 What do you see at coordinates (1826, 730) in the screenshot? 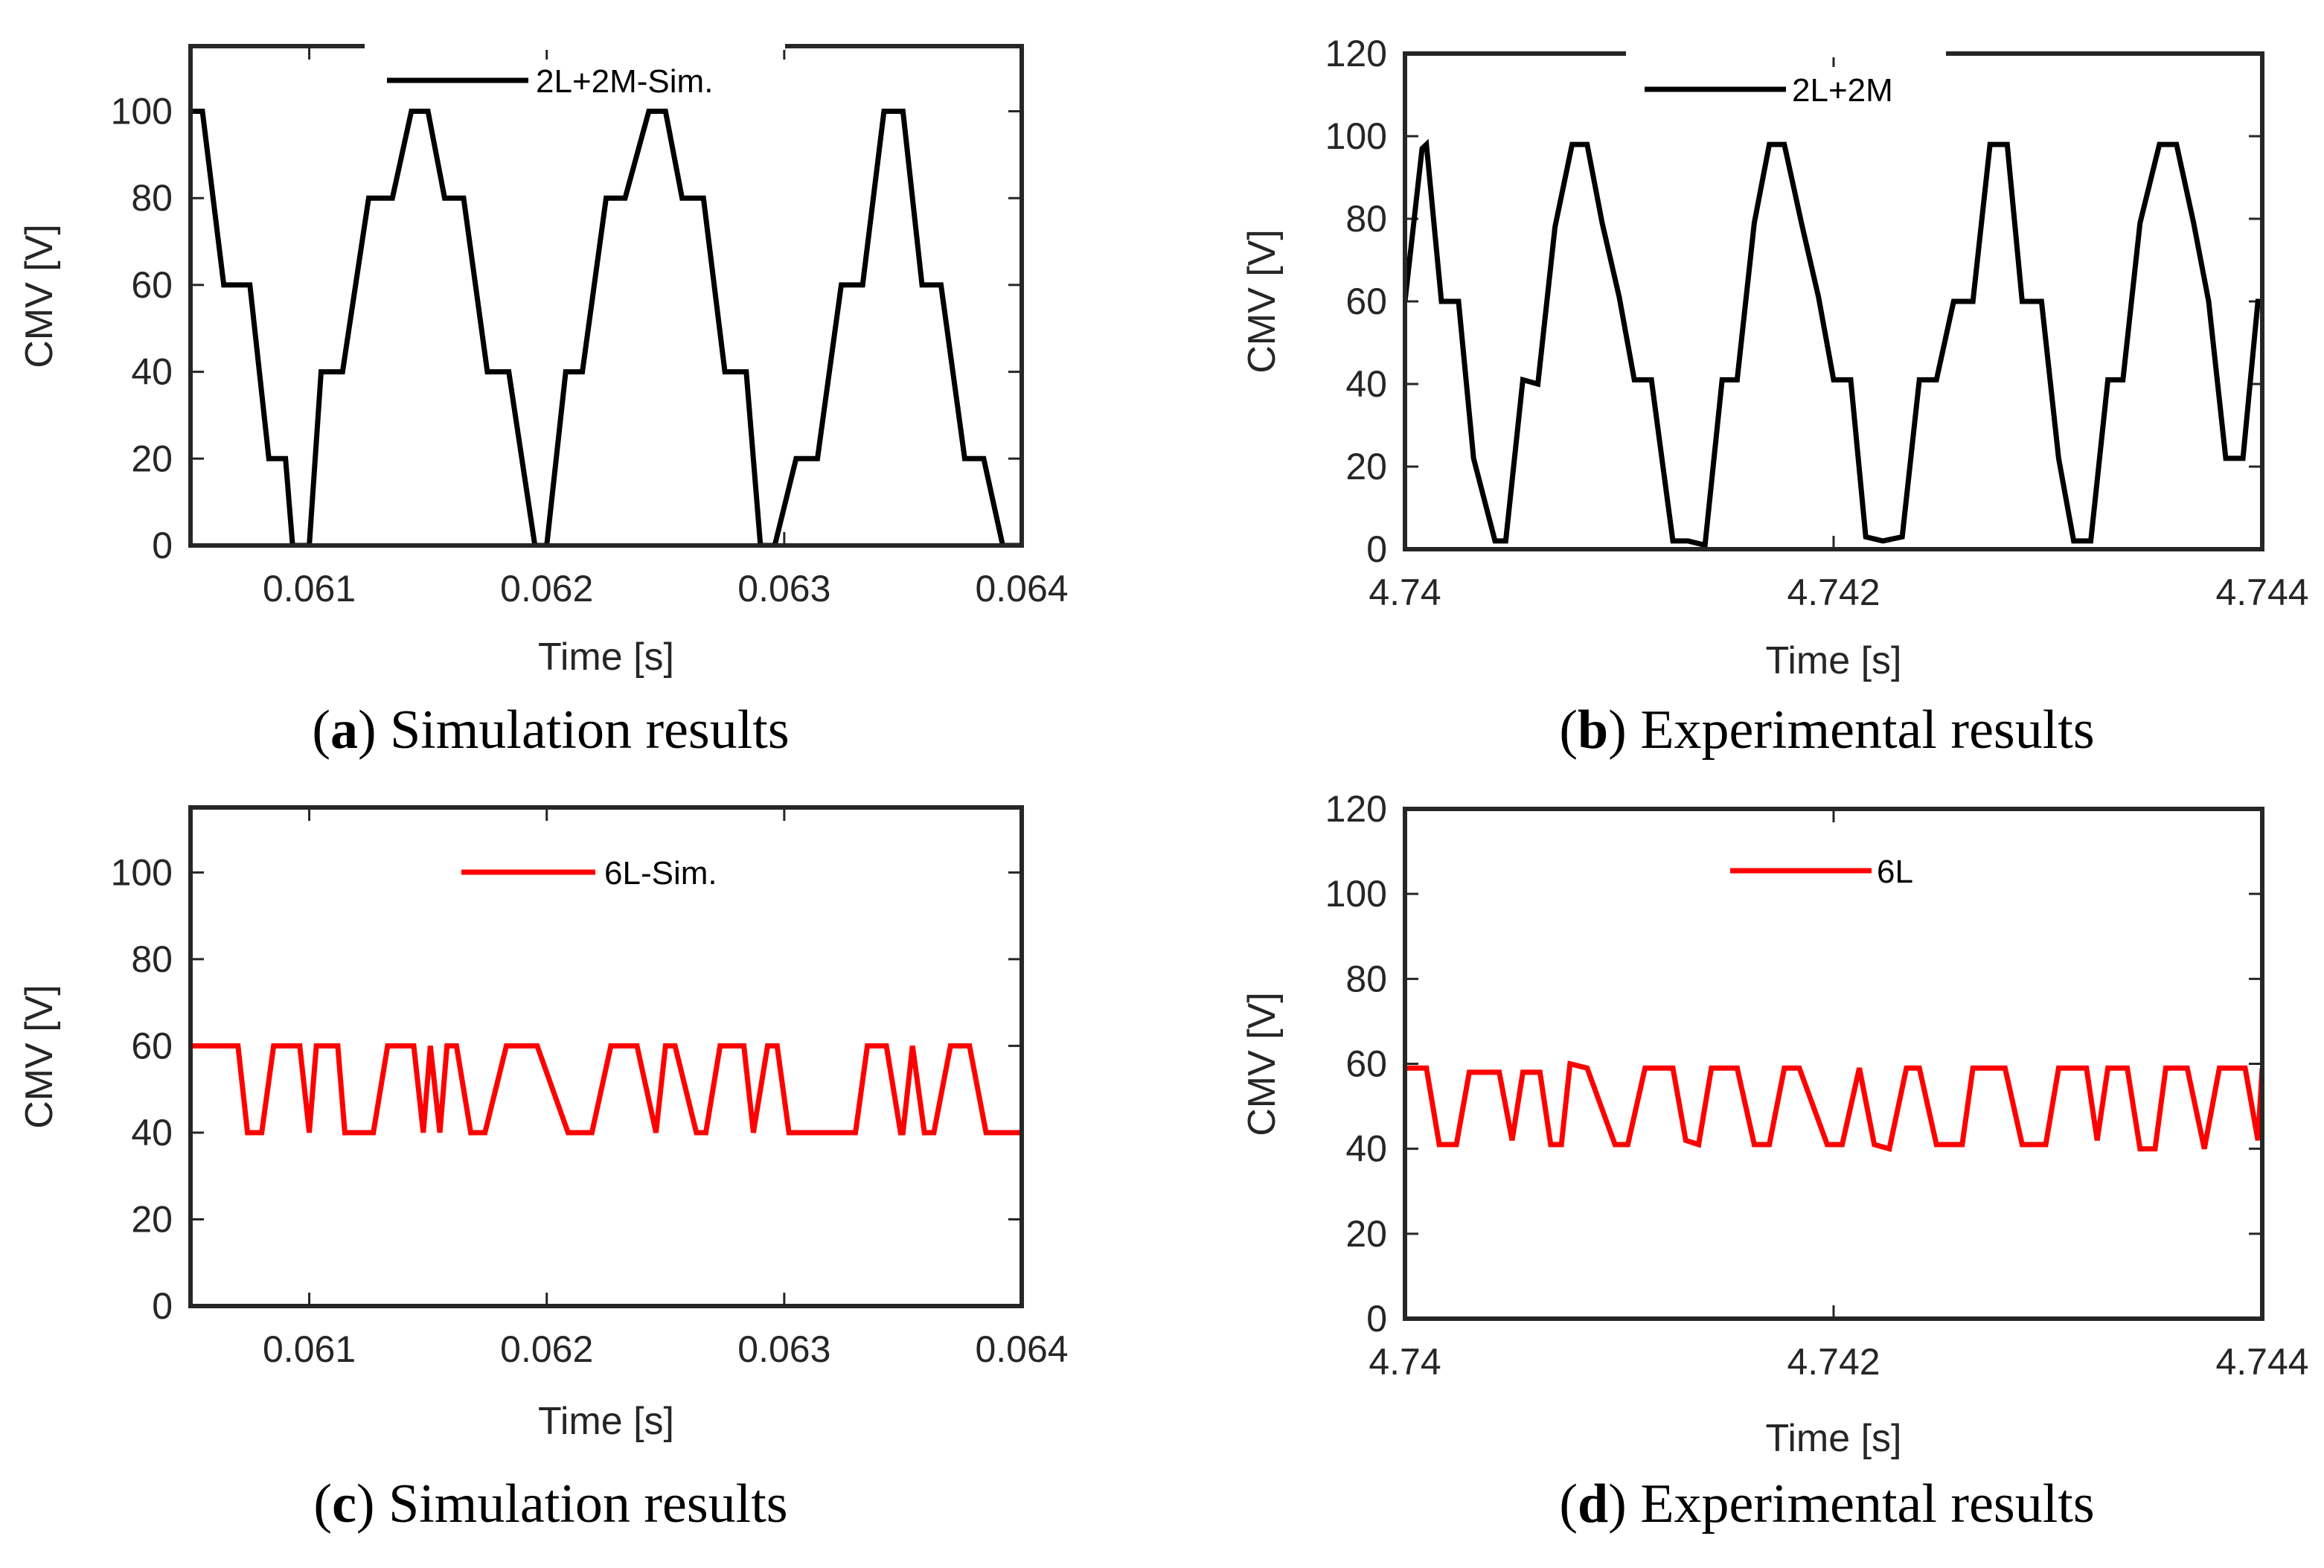
I see `subplot-caption: (b) Experimental results` at bounding box center [1826, 730].